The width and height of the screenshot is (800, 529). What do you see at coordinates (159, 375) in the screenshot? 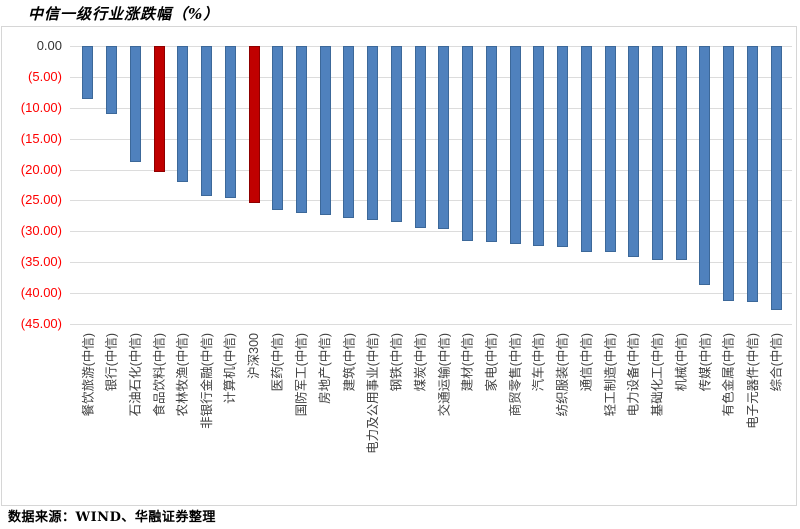
I see `x-axis-category-label: 食品饮料(中信)` at bounding box center [159, 375].